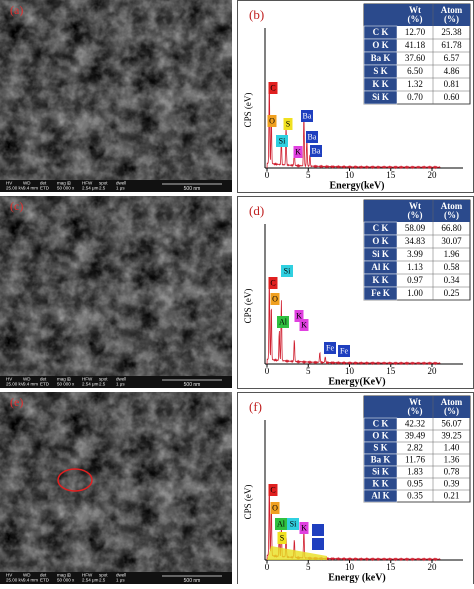 Image resolution: width=474 pixels, height=589 pixels. Describe the element at coordinates (452, 460) in the screenshot. I see `table-cell: 1.36` at that location.